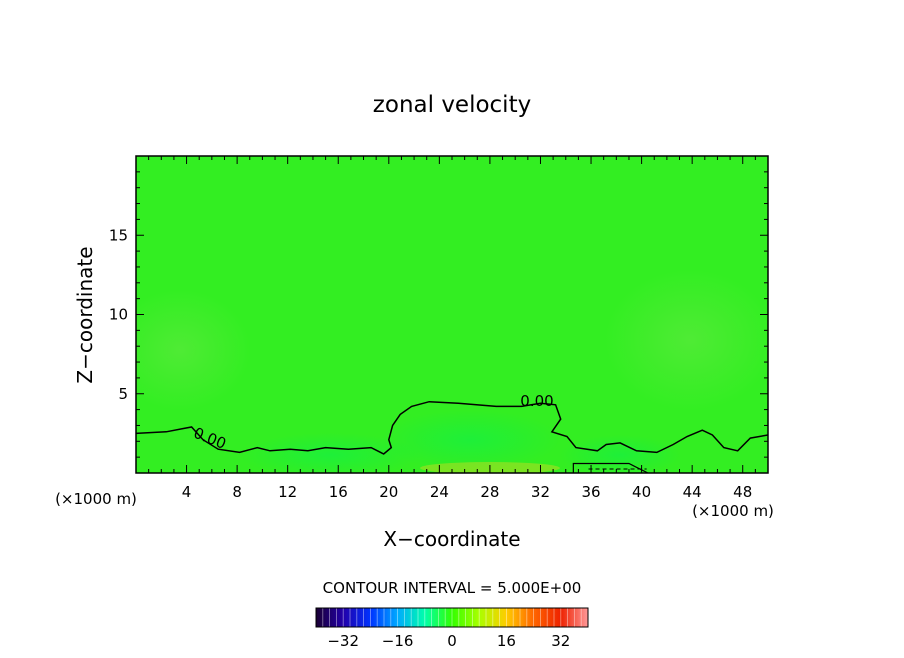 The image size is (904, 658). I want to click on x-tick-label-11: 48, so click(742, 492).